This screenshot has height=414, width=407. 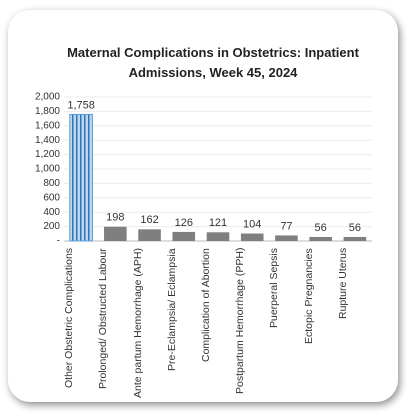 What do you see at coordinates (286, 226) in the screenshot?
I see `data-label: 77` at bounding box center [286, 226].